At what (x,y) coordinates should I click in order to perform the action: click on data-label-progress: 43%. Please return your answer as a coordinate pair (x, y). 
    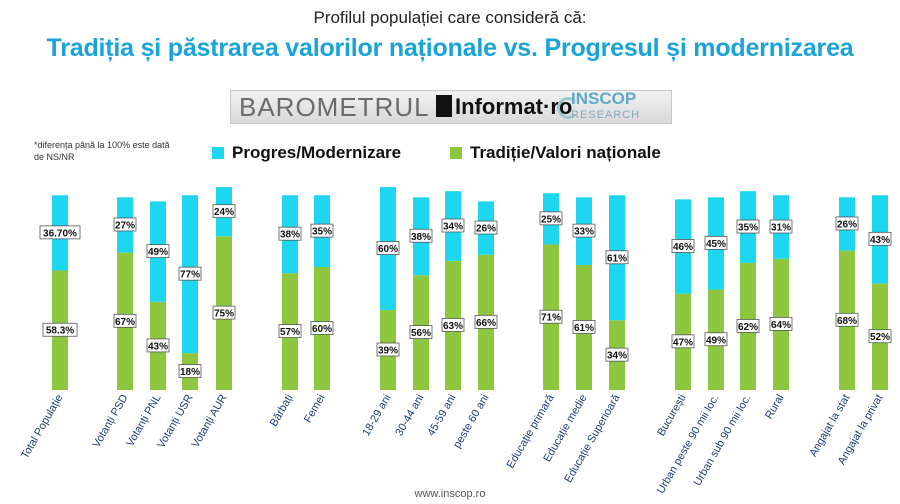
    Looking at the image, I should click on (880, 240).